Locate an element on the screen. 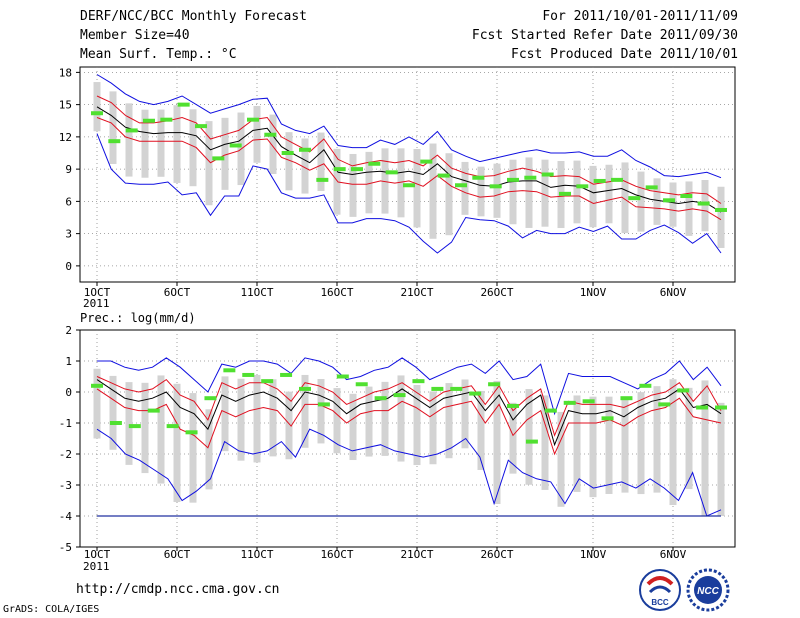 The height and width of the screenshot is (618, 800). temp-xtick-label: 6OCT is located at coordinates (177, 292).